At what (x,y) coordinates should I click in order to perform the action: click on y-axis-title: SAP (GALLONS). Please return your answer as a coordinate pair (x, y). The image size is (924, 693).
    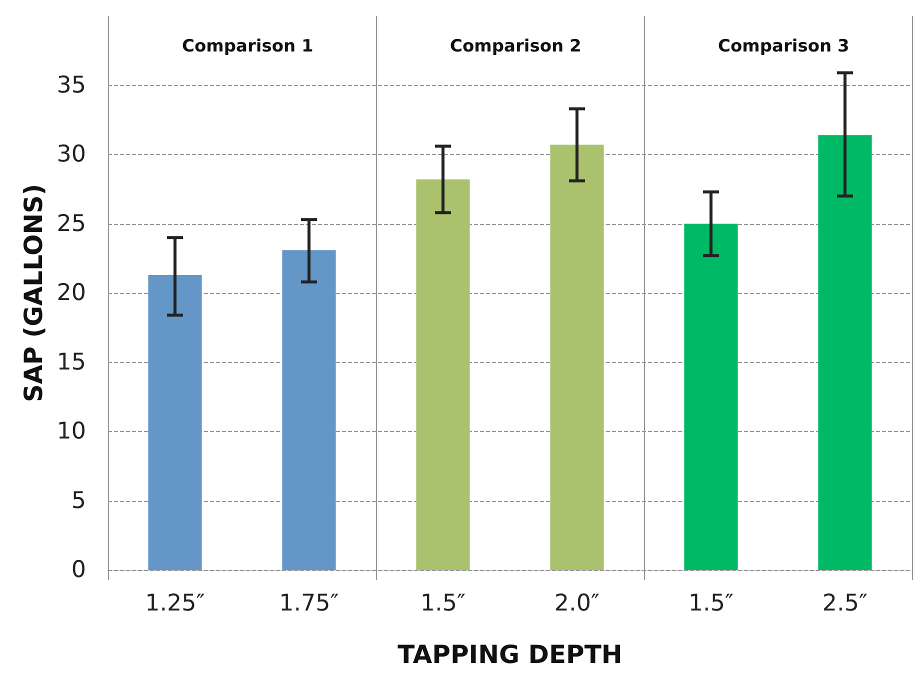
    Looking at the image, I should click on (33, 293).